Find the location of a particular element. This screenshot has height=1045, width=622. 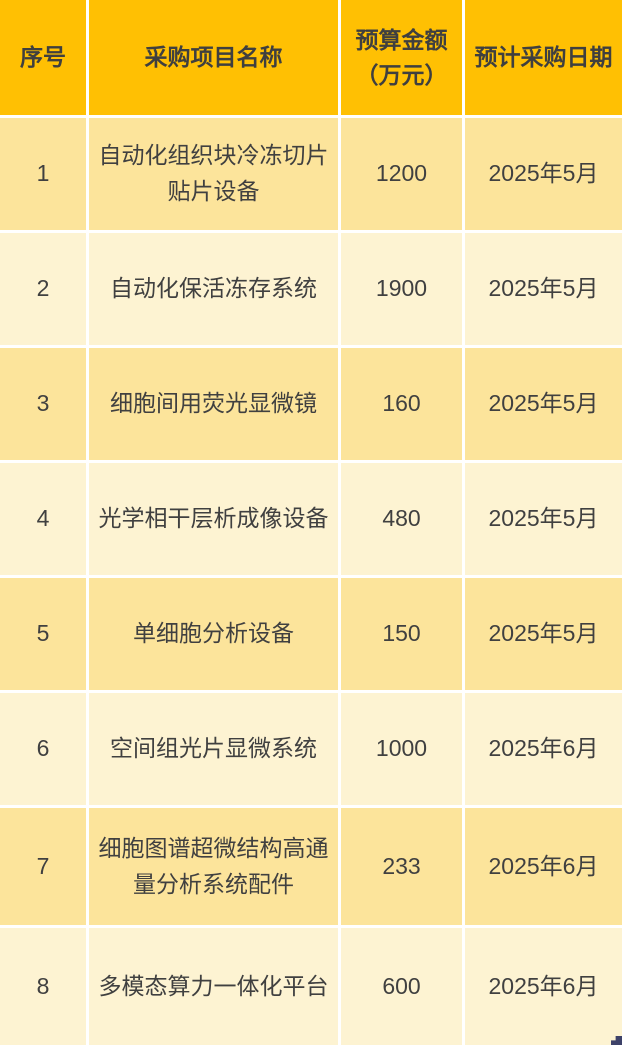

header-cell-project: 采购项目名称 is located at coordinates (213, 57).